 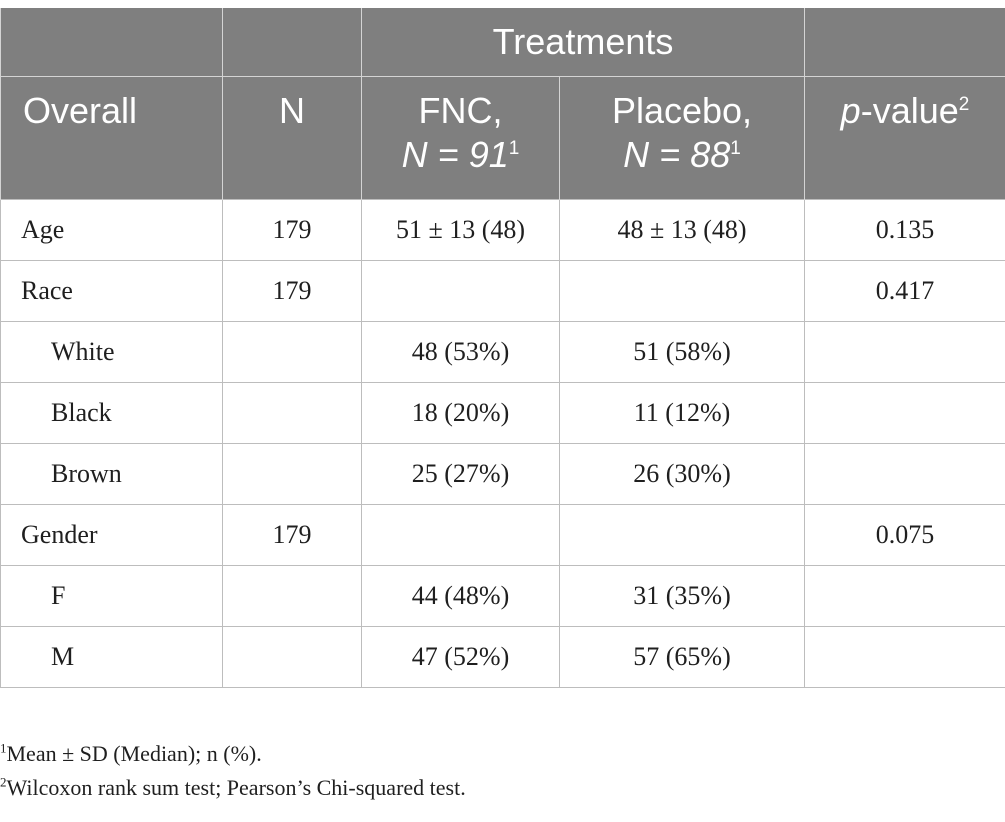 I want to click on row-label: M, so click(x=111, y=657).